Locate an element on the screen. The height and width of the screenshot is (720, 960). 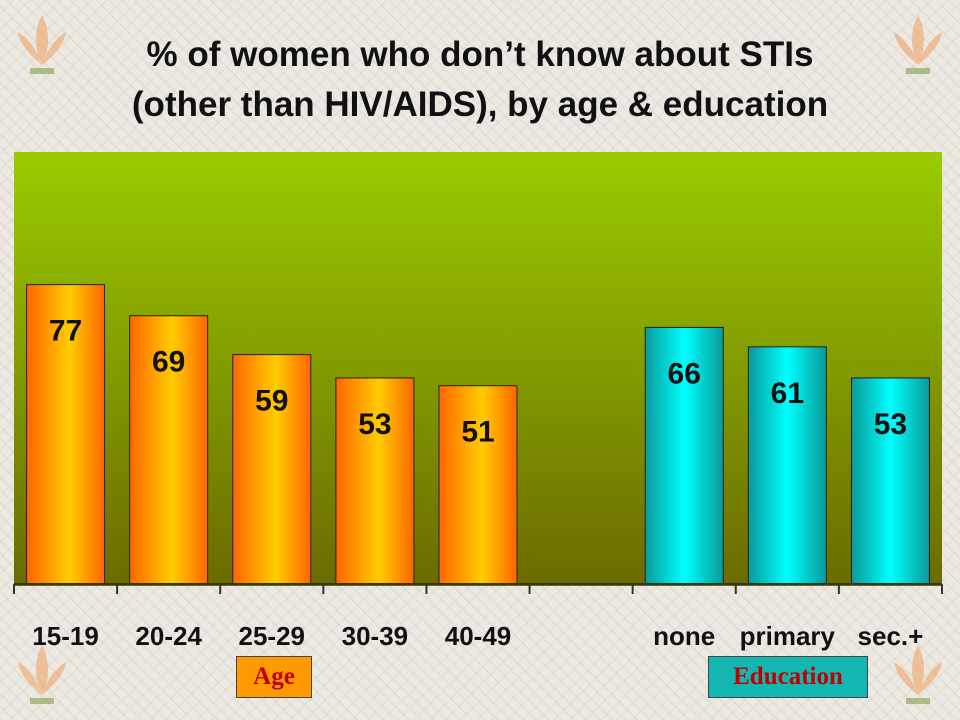
x-tick-label-30-39: 30-39 is located at coordinates (375, 636).